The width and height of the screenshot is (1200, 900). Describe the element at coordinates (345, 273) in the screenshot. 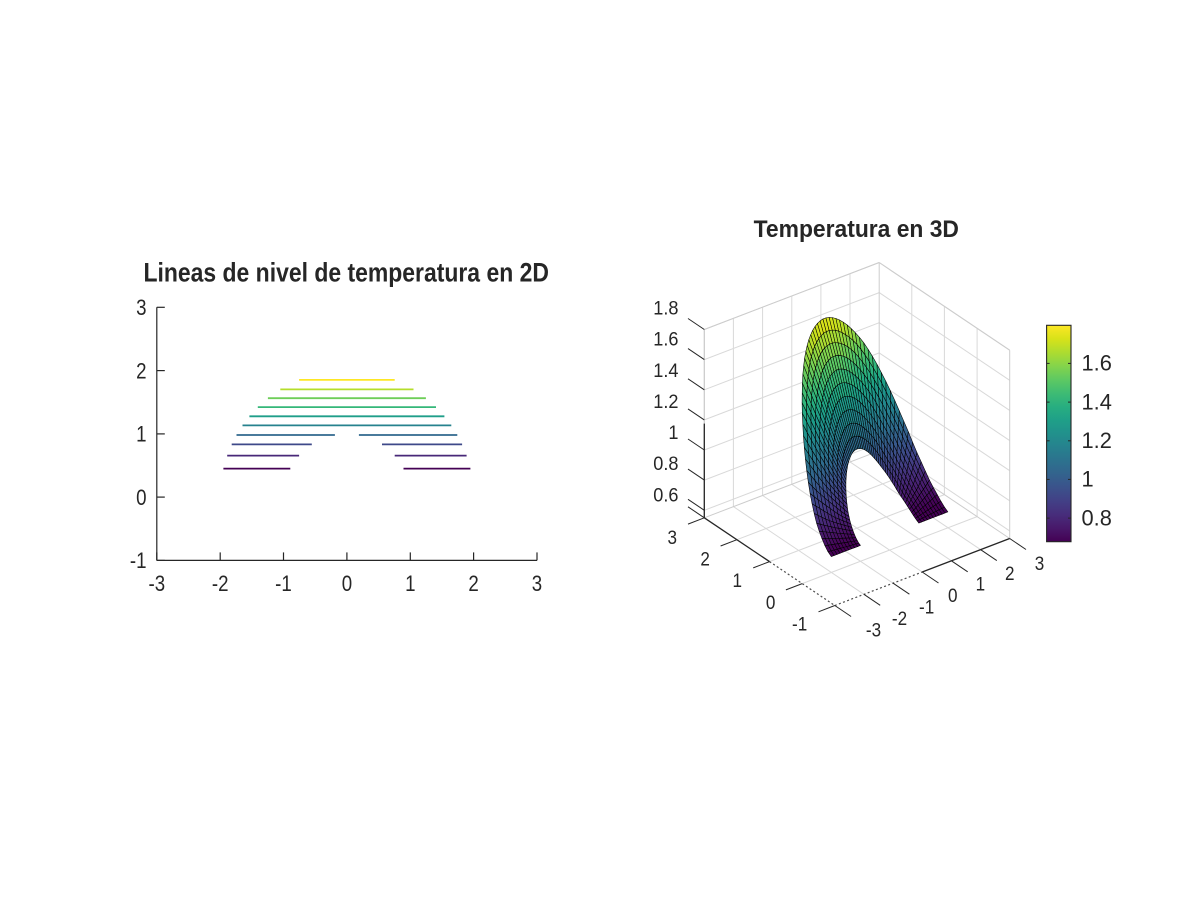

I see `svg-text:Lineas de nivel de temperatura: Lineas de nivel de temperatura en 2D` at that location.